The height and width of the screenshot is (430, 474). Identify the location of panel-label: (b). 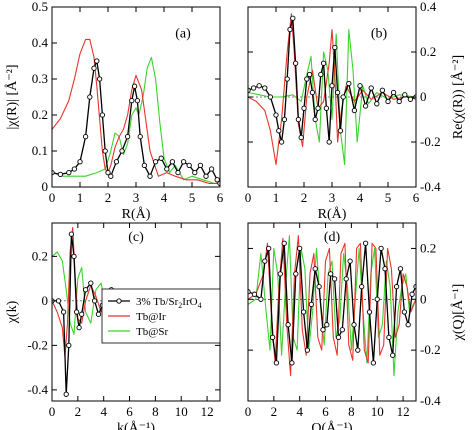
(379, 34).